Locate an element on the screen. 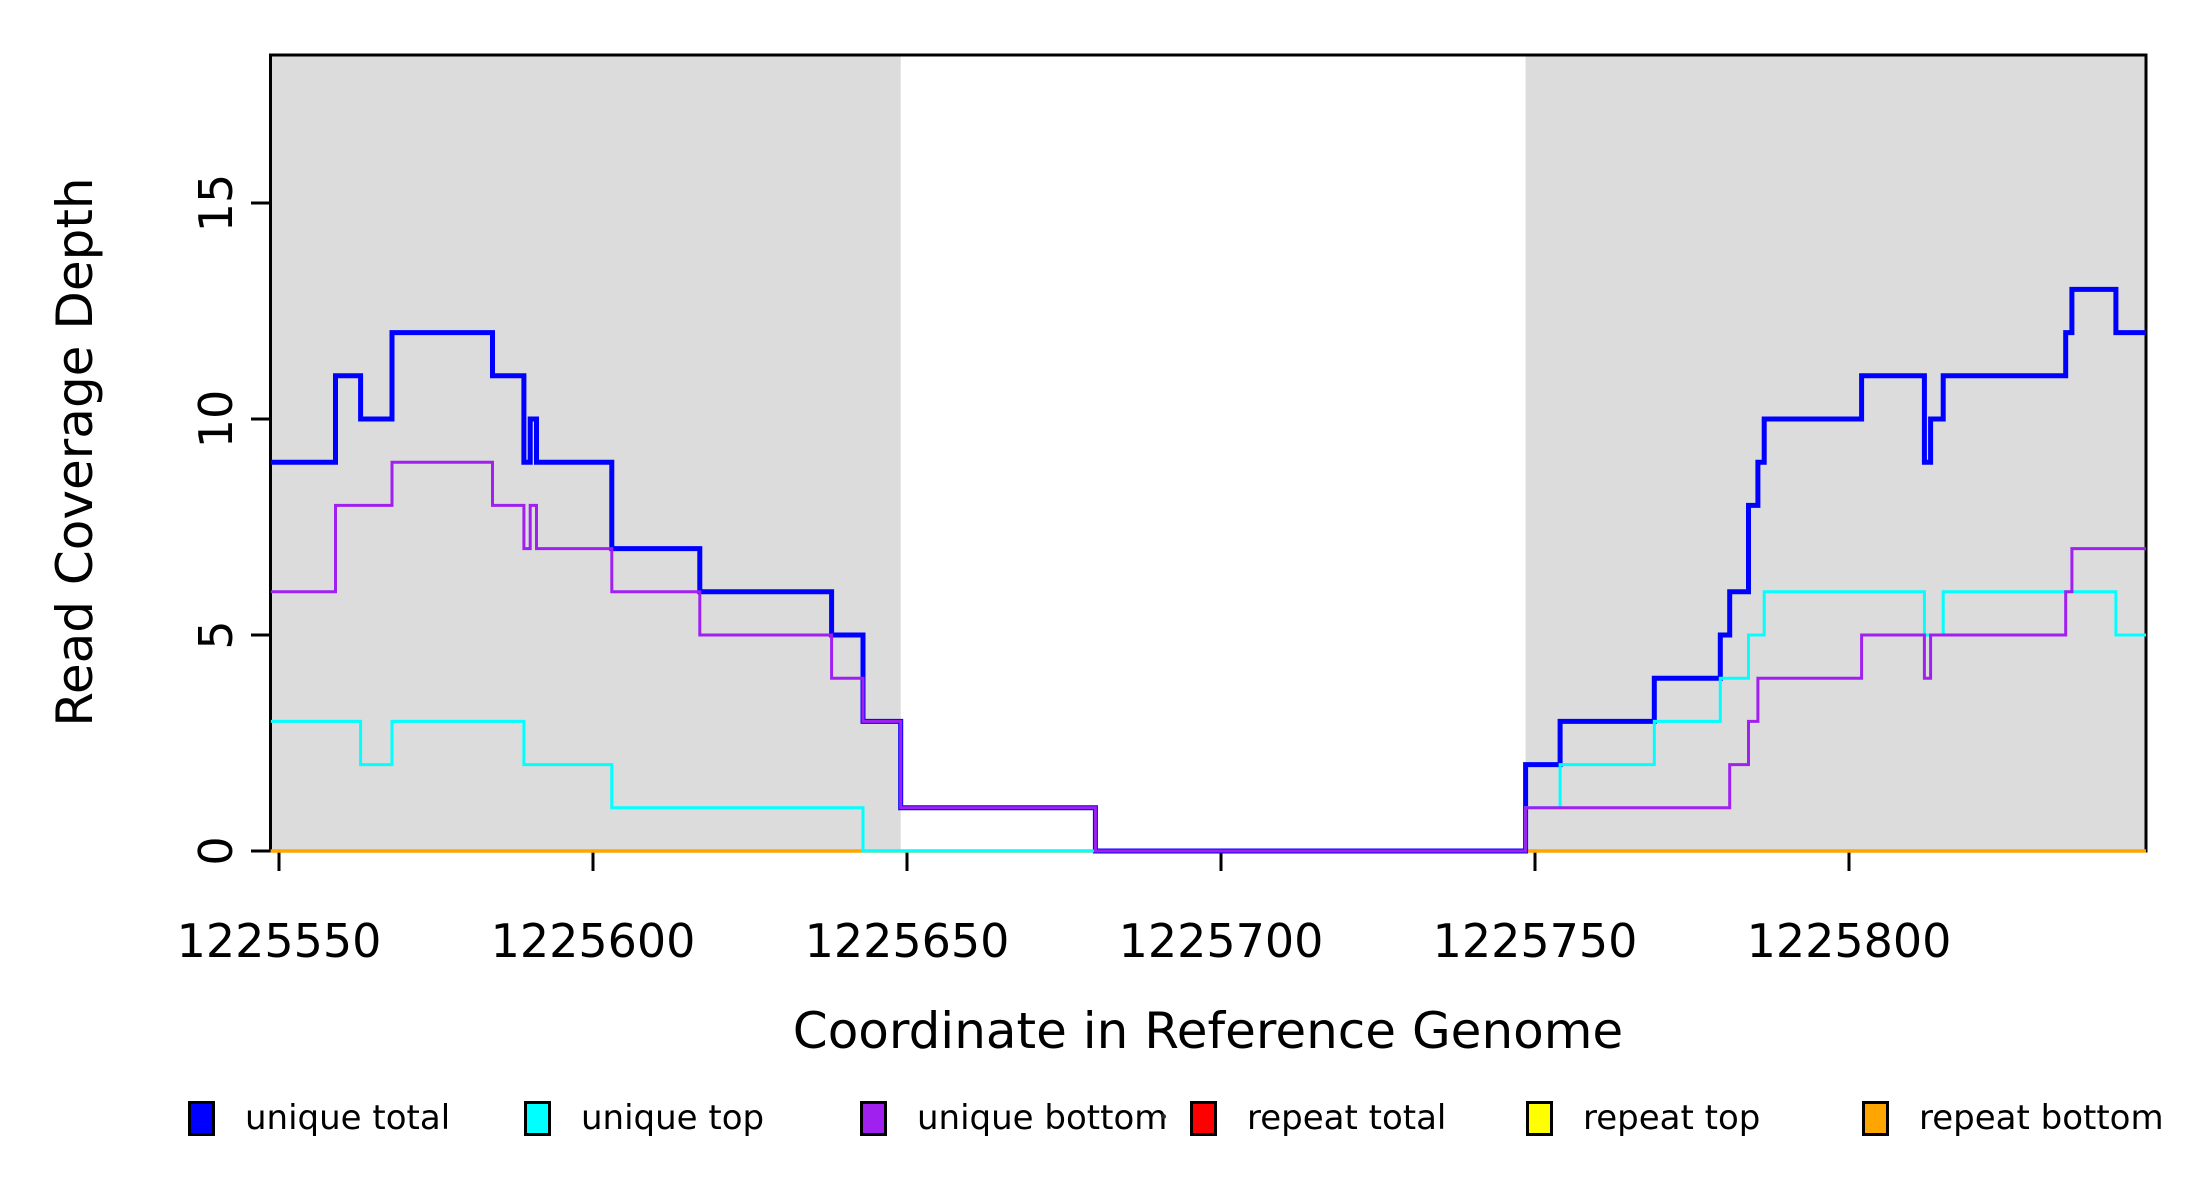  y-axis-label: Read Coverage Depth is located at coordinates (75, 452).